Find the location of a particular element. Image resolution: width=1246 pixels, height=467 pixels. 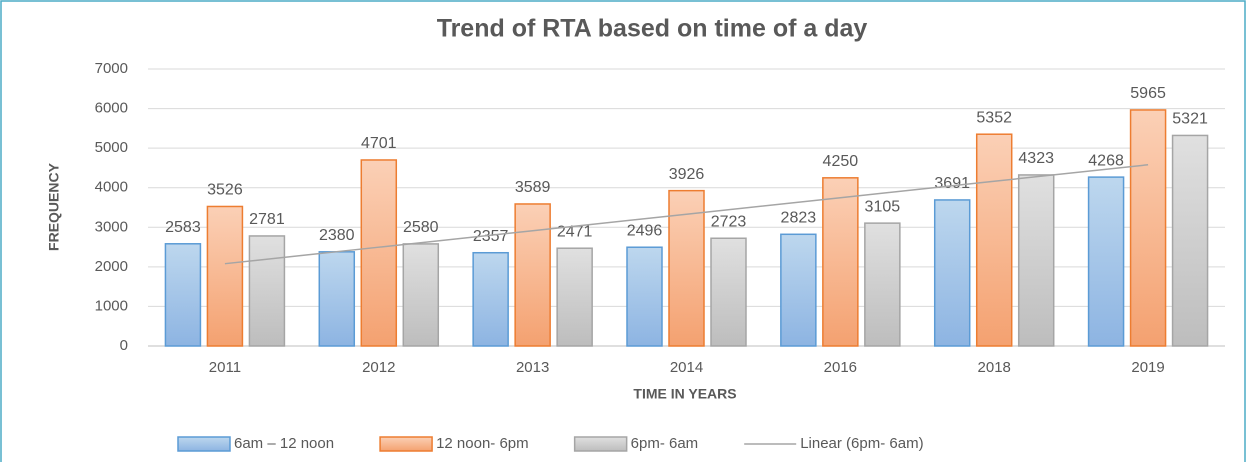

y-tick-label: 5000 is located at coordinates (111, 147).